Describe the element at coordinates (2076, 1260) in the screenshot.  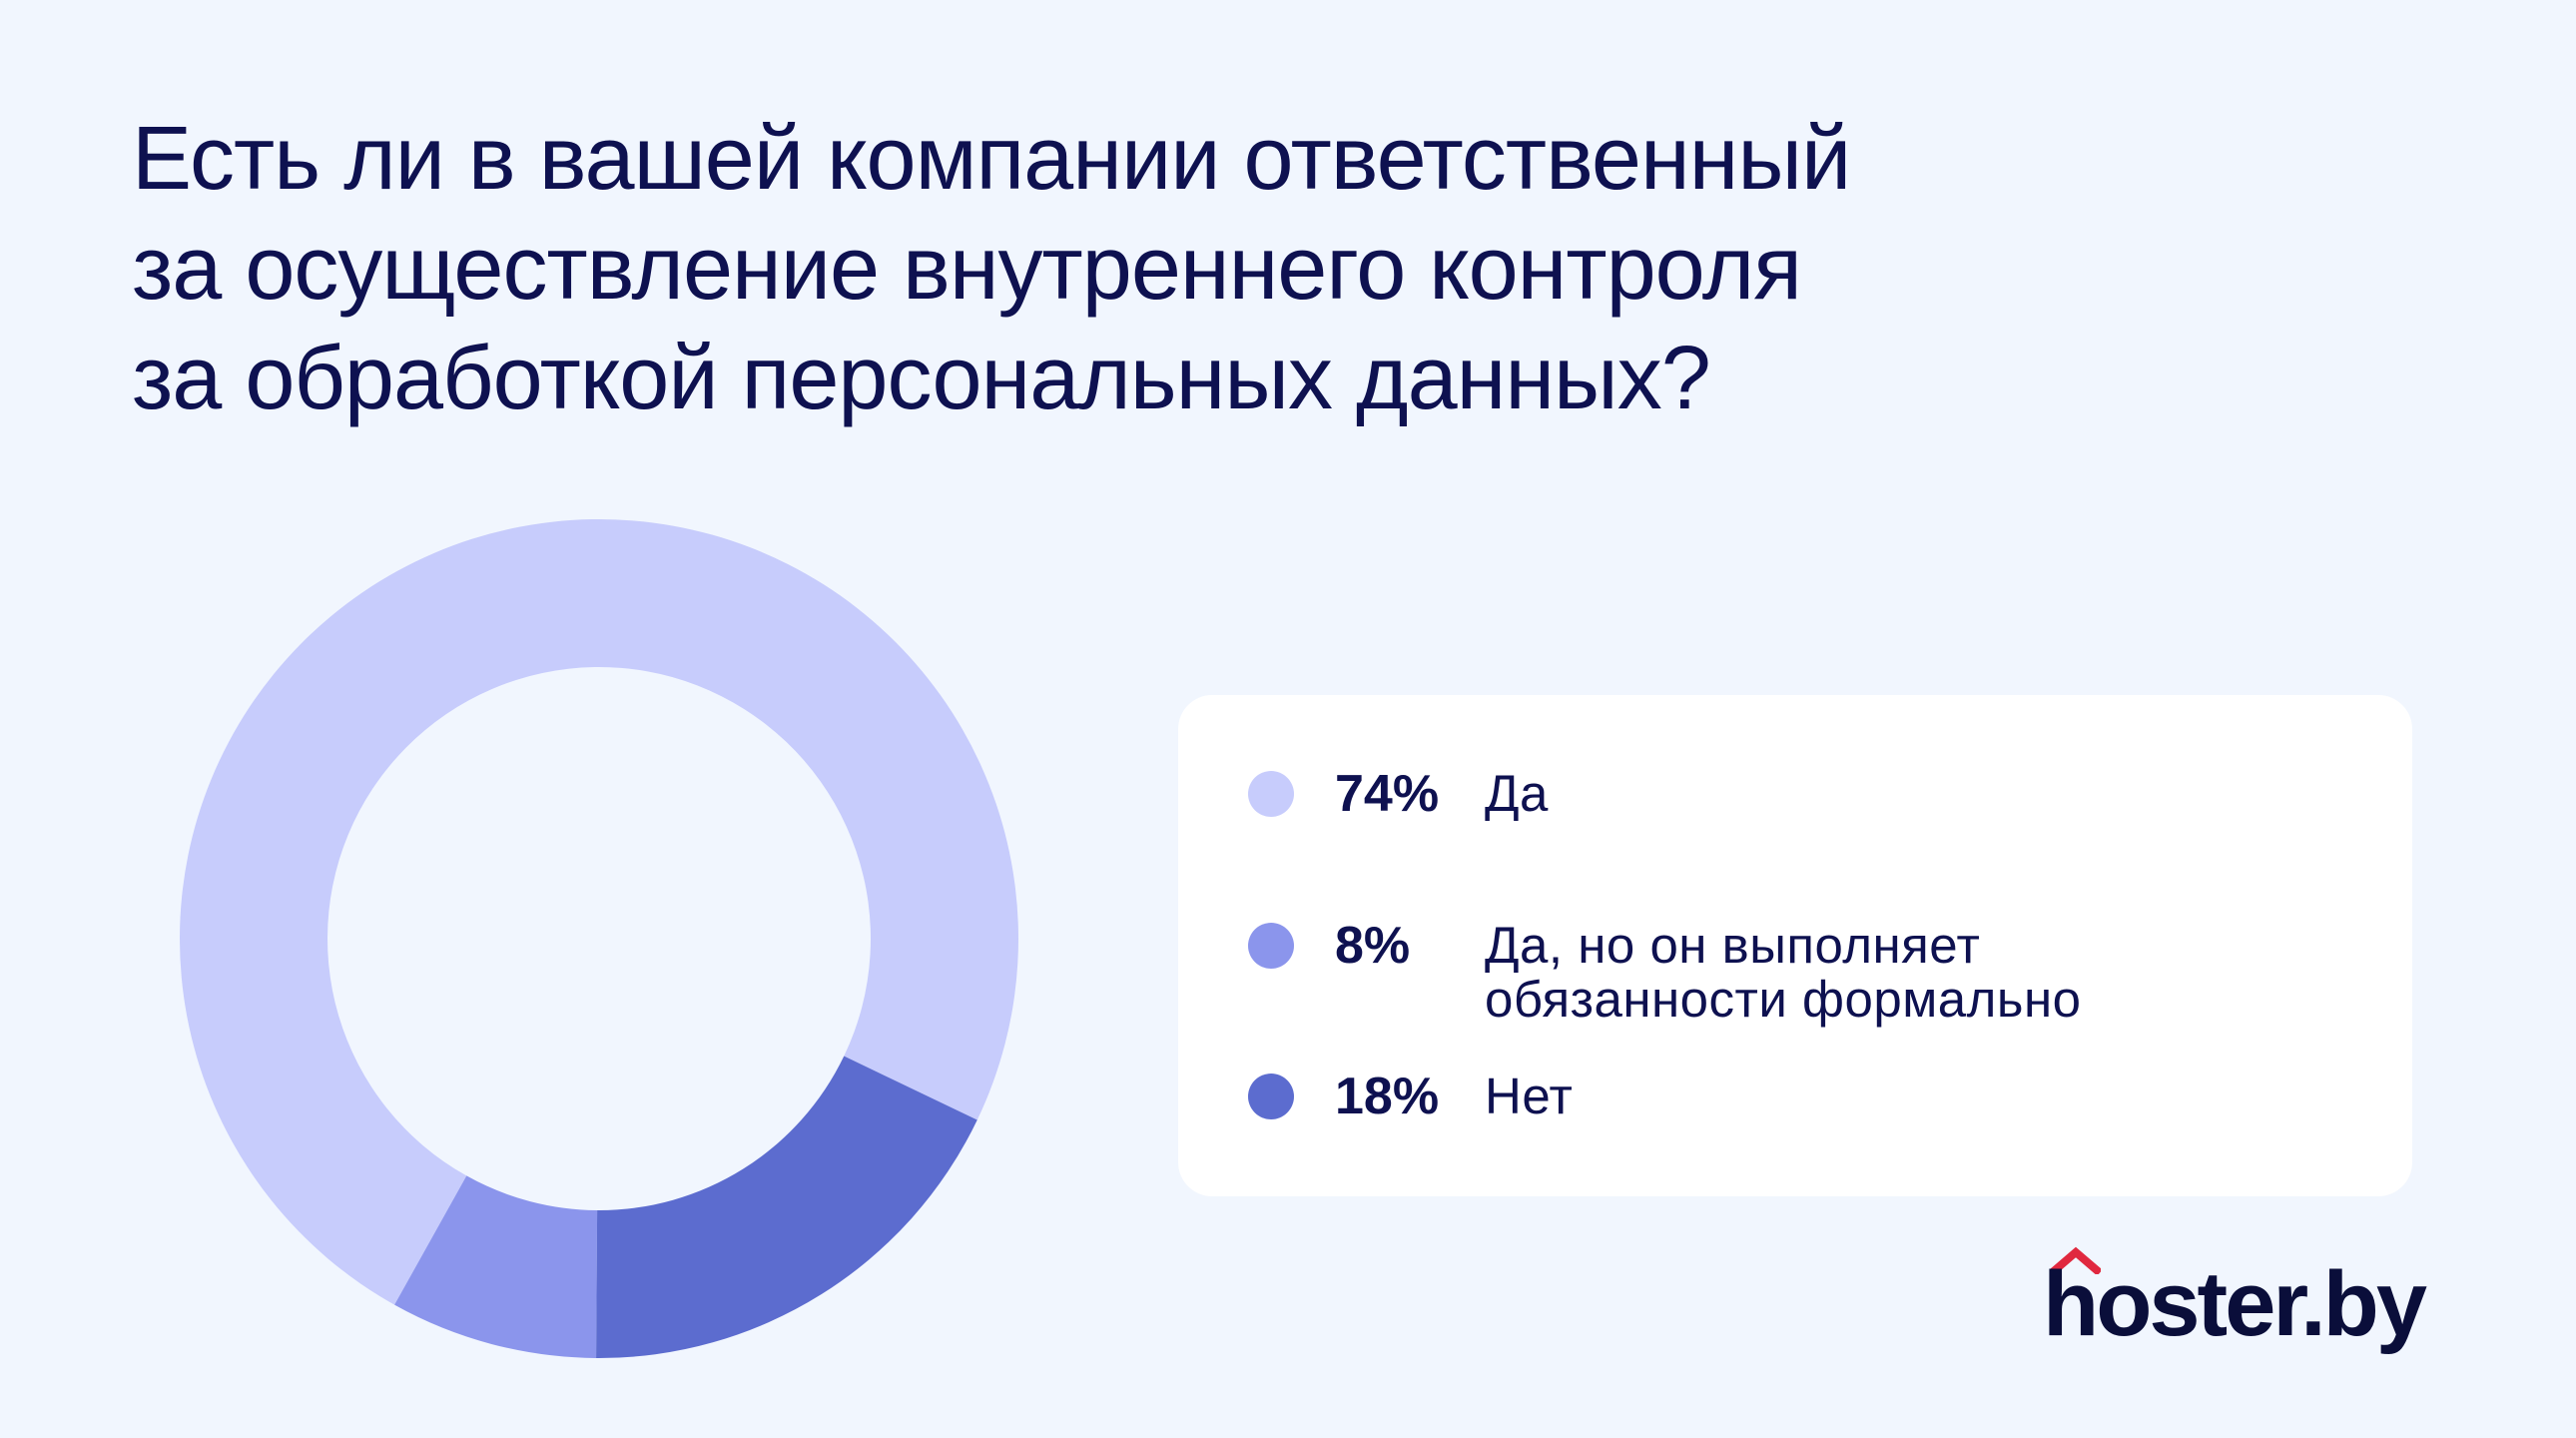
I see `roof-icon` at that location.